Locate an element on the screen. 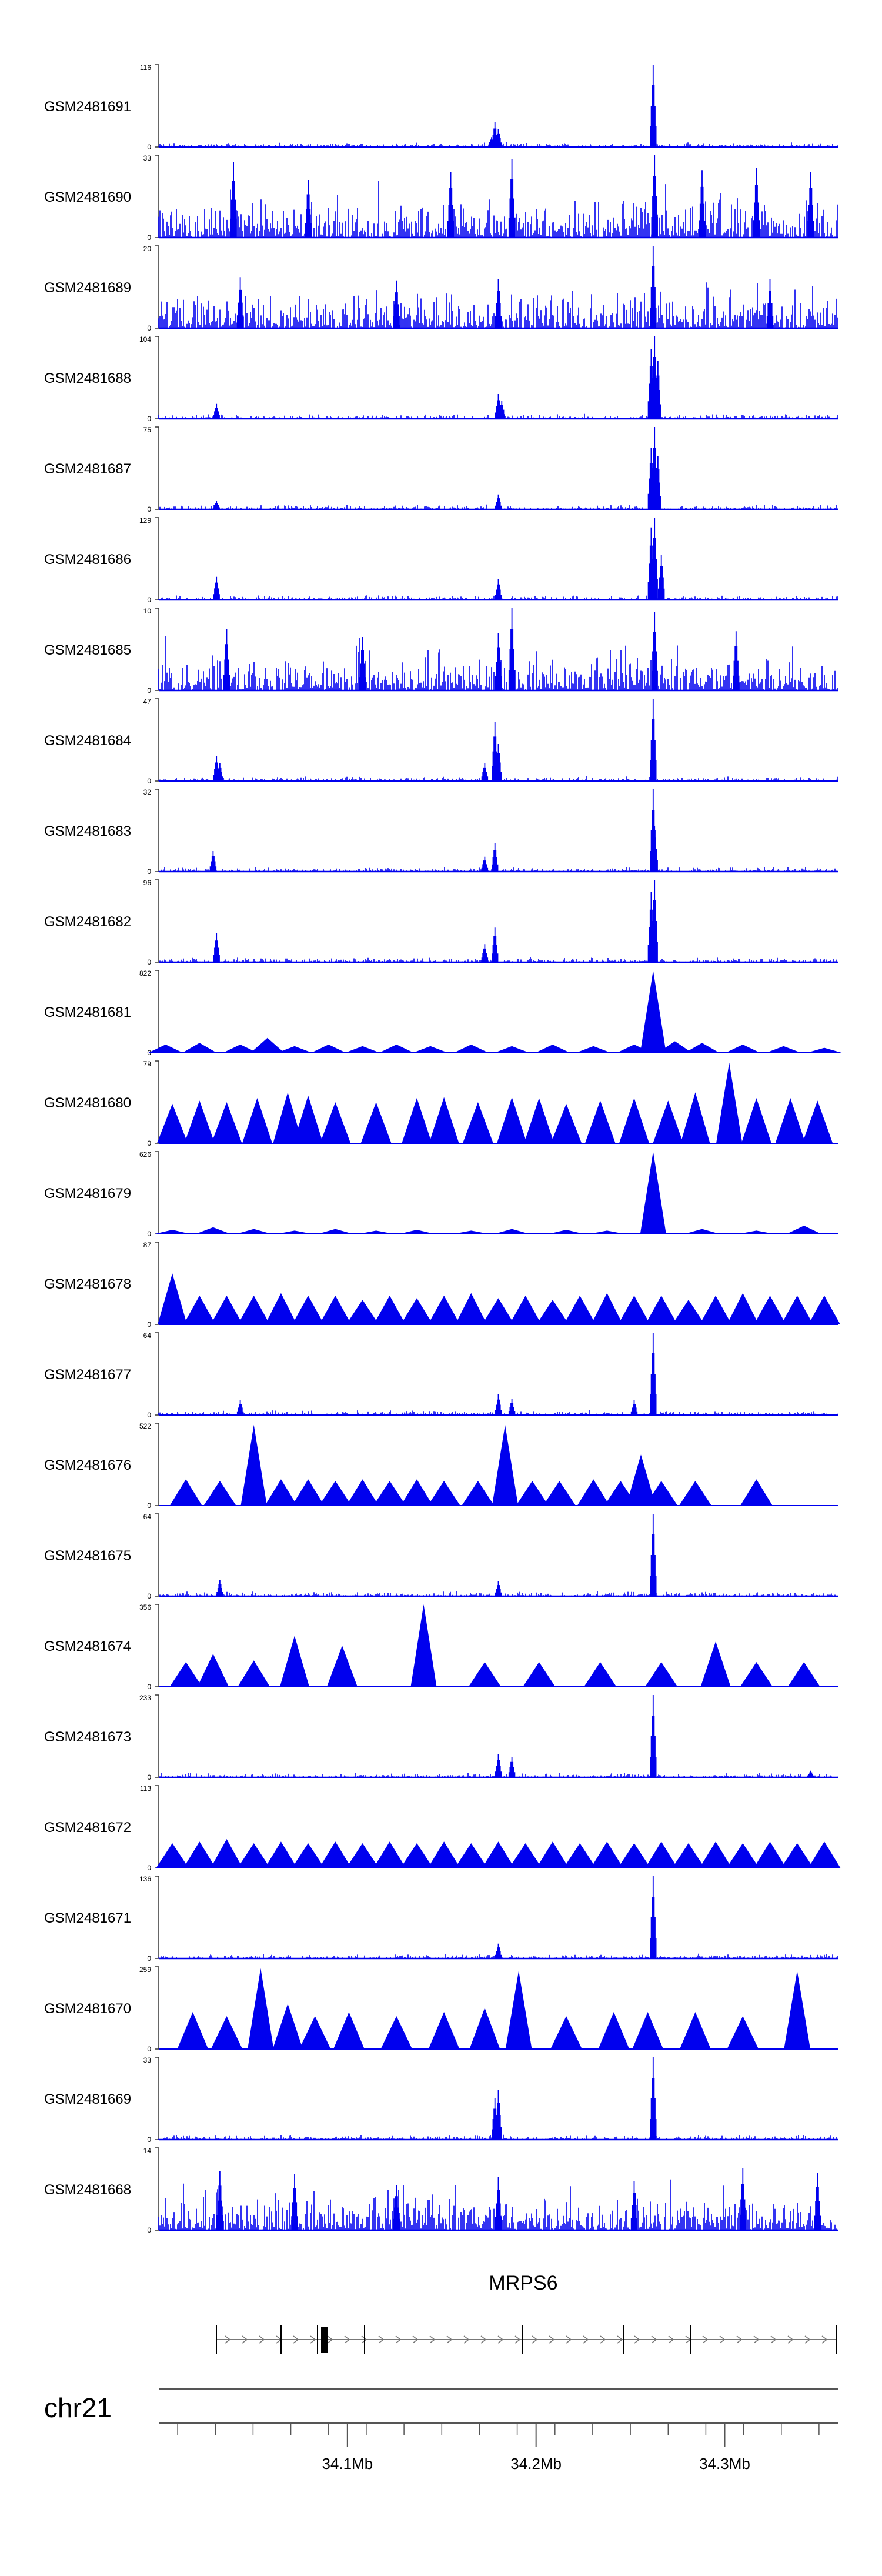 This screenshot has width=882, height=2576. track-ymax: 356 is located at coordinates (145, 1607).